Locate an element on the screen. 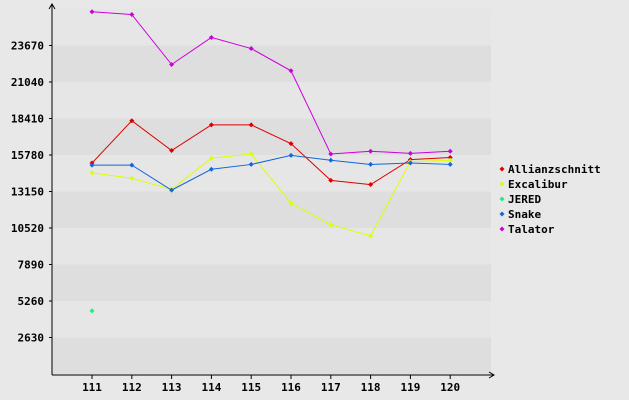 This screenshot has height=400, width=629. legend-item: Allianzschnitt is located at coordinates (550, 169).